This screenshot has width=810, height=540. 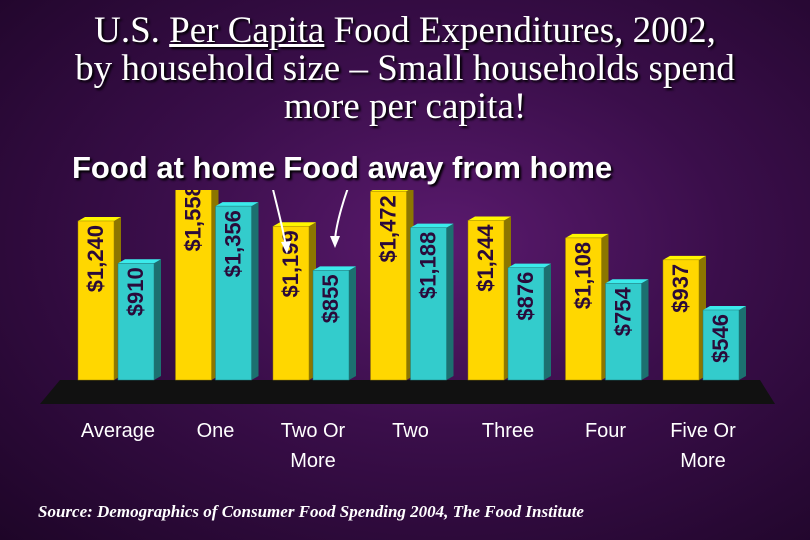 I want to click on category-label-4-0: Three, so click(x=508, y=431).